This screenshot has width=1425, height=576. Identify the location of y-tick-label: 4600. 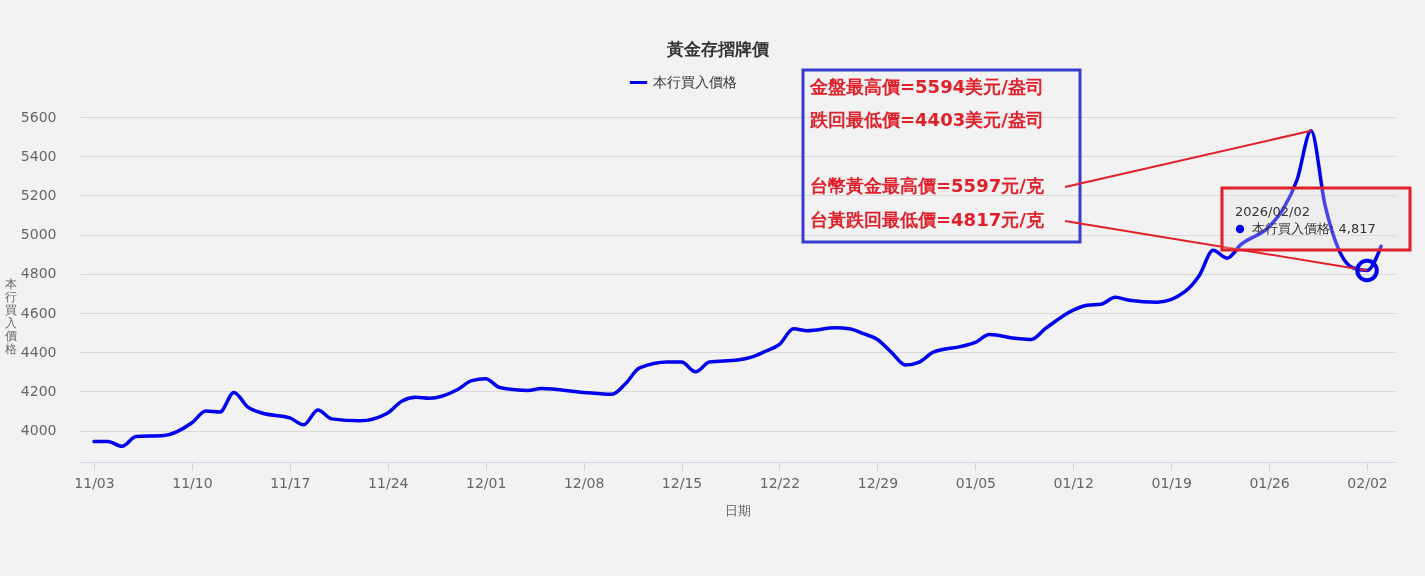
(38, 312).